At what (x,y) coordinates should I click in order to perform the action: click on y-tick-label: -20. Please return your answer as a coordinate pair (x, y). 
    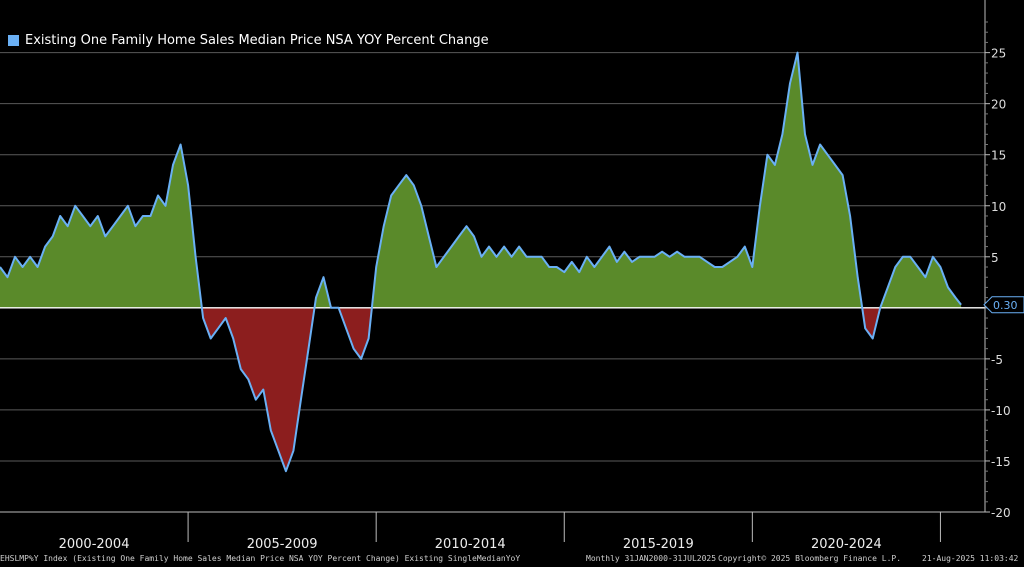
    Looking at the image, I should click on (1001, 513).